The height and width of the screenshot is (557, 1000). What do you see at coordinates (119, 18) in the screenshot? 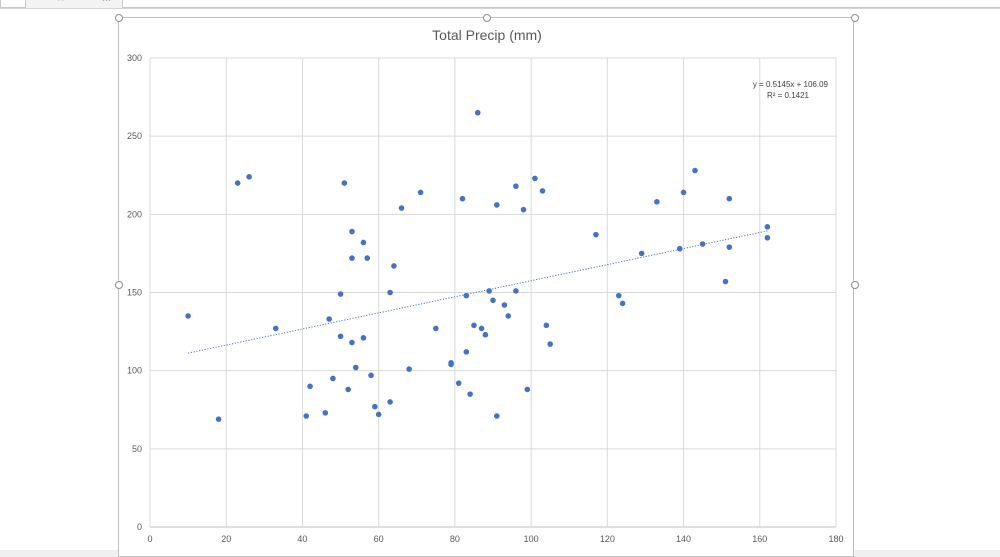
I see `resize-handle-top-left` at bounding box center [119, 18].